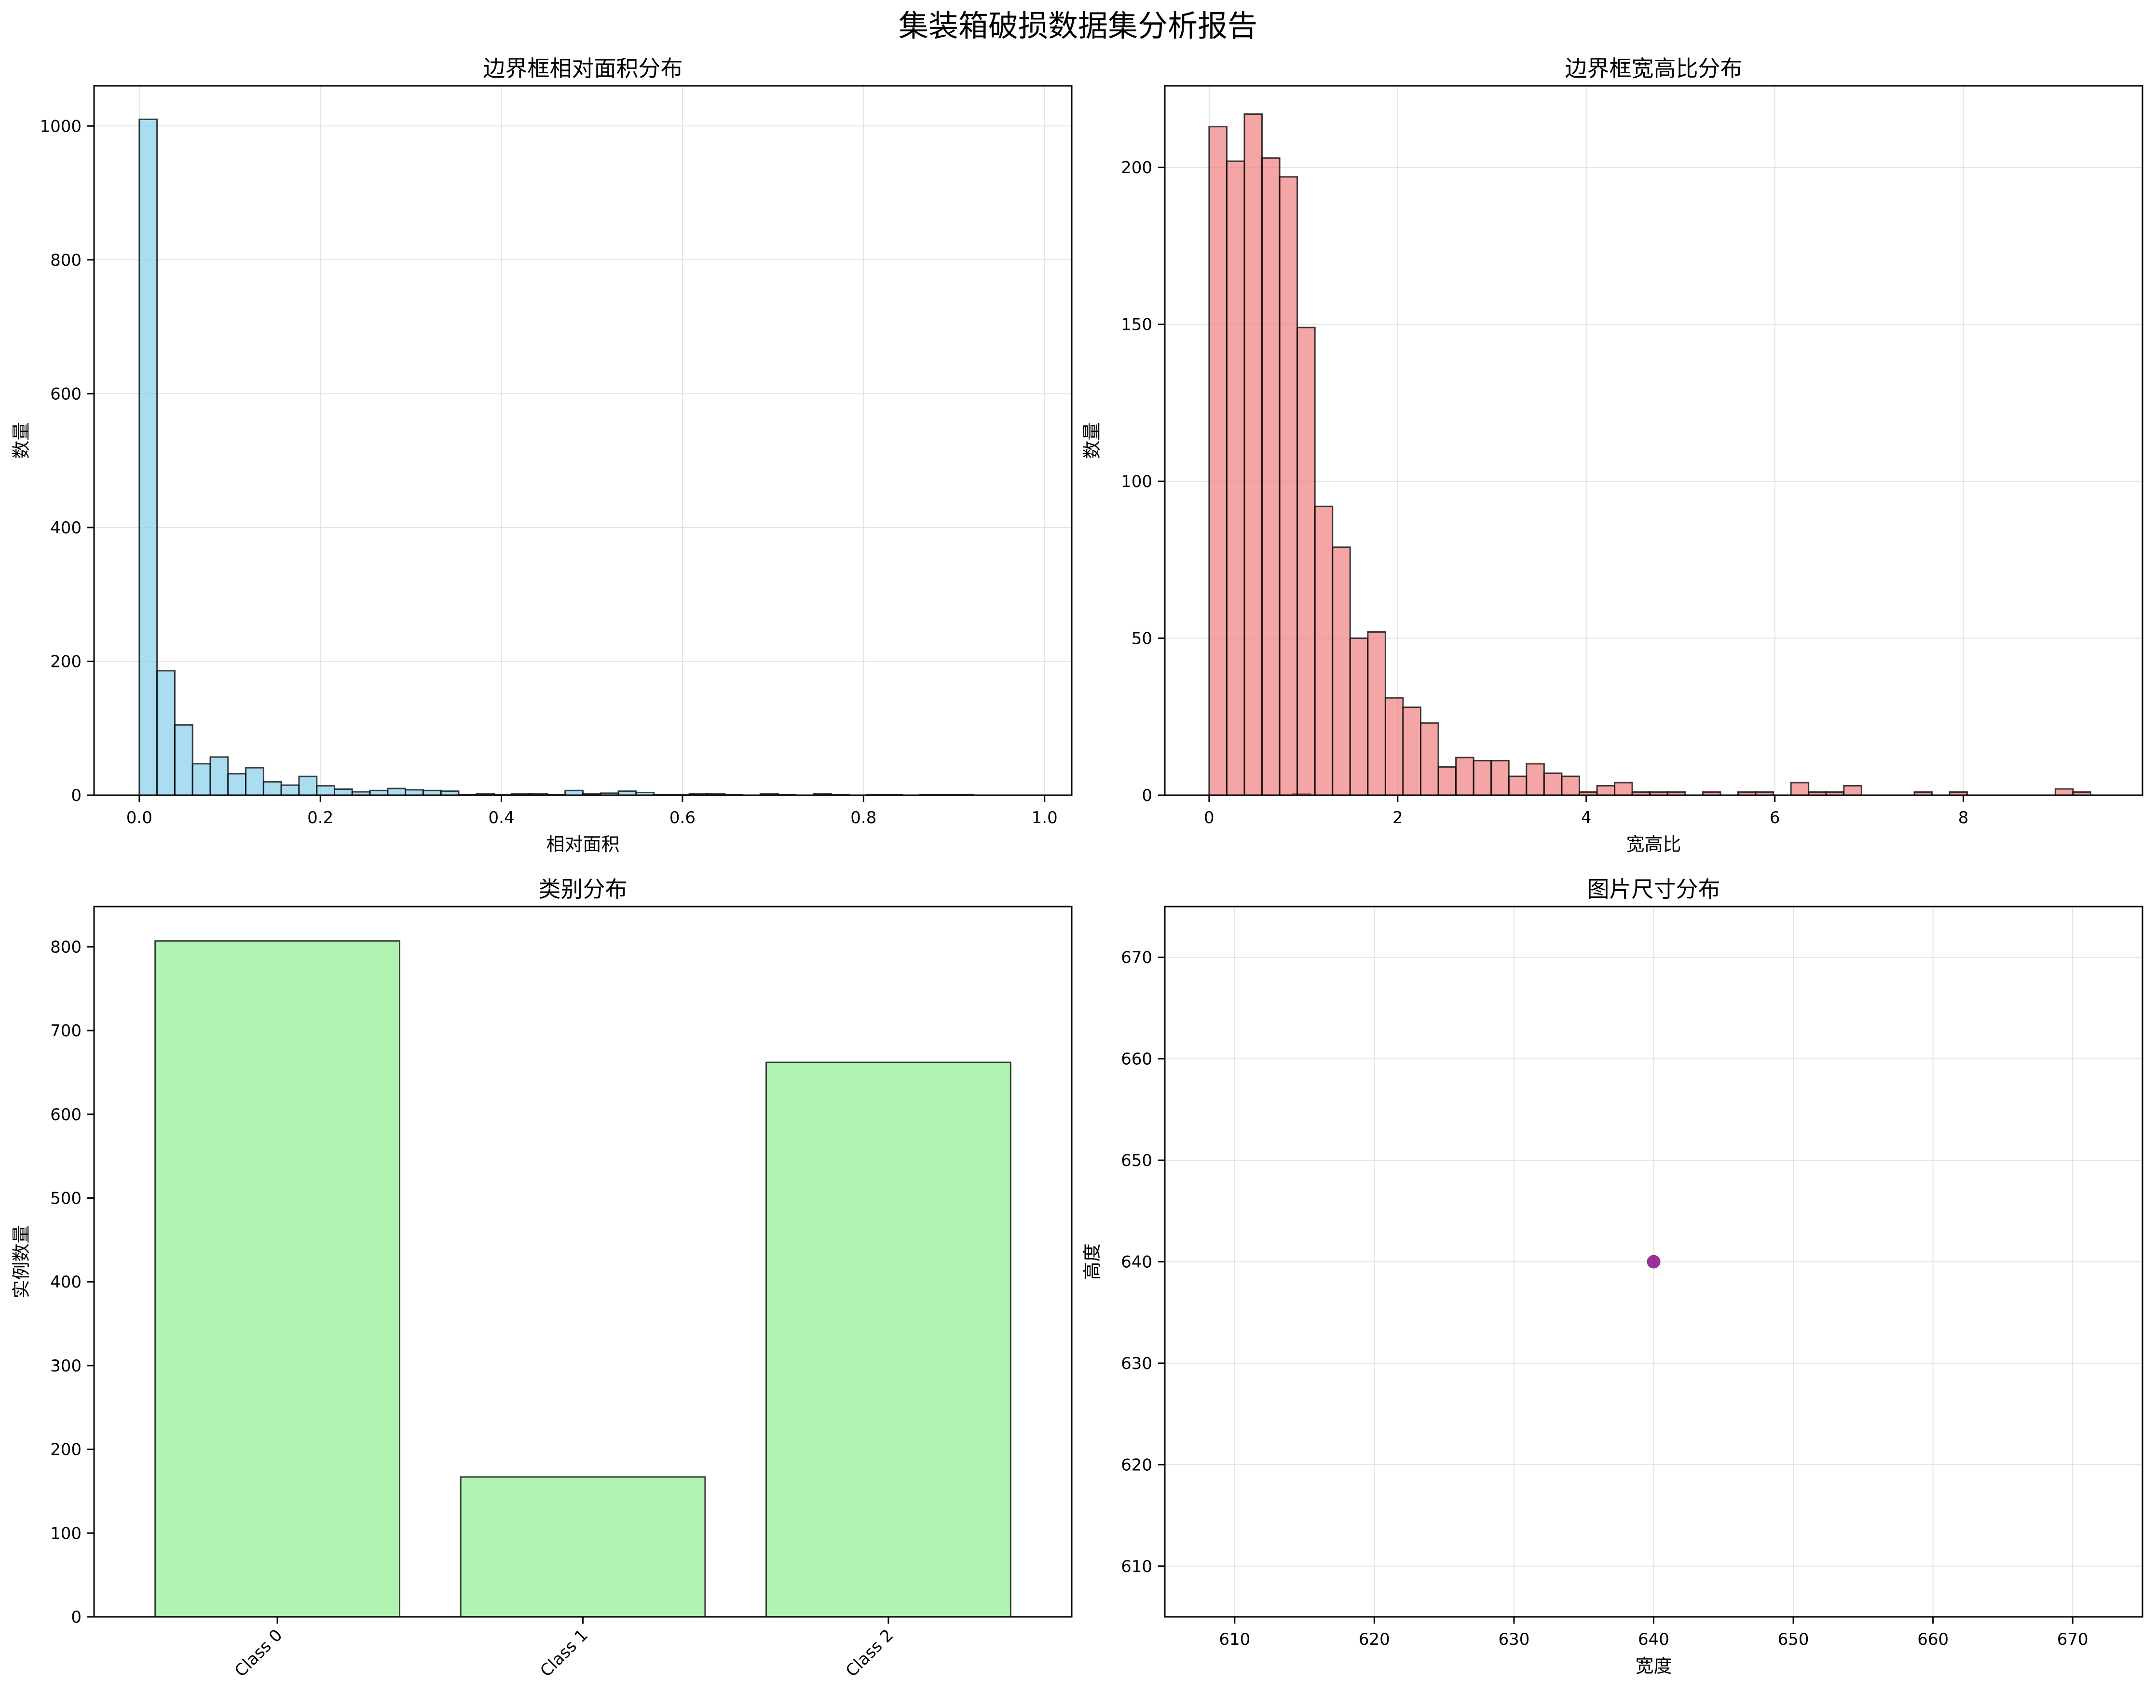  I want to click on x-tick-label: 670, so click(2072, 1639).